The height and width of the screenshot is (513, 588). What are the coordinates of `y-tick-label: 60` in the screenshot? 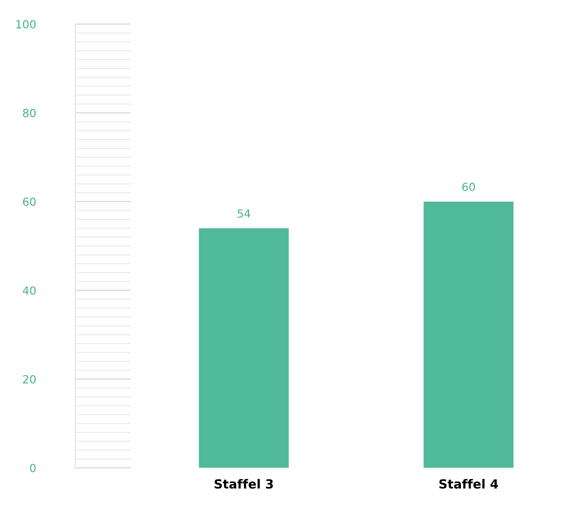 It's located at (29, 202).